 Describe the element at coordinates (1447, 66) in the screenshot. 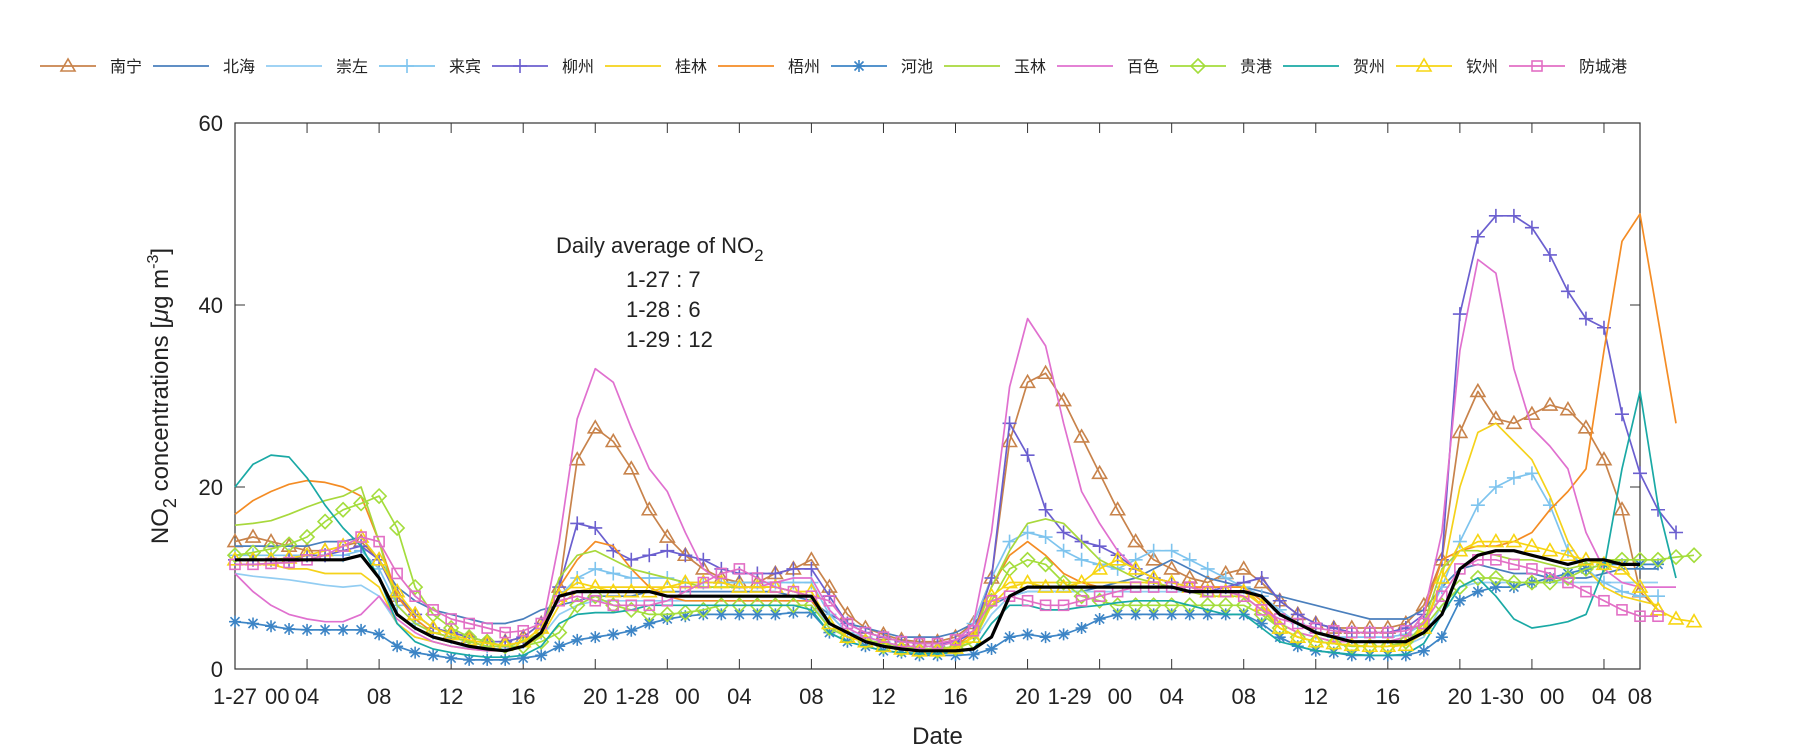

I see `legend-item: 钦州` at that location.